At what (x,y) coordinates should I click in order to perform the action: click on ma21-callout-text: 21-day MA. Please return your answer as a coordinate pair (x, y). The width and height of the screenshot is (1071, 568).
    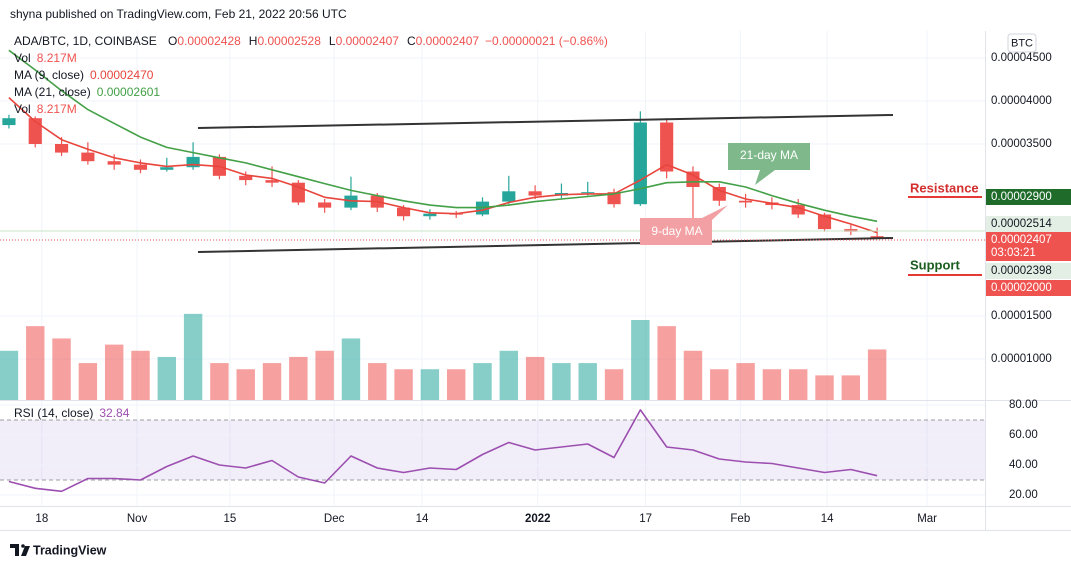
    Looking at the image, I should click on (769, 155).